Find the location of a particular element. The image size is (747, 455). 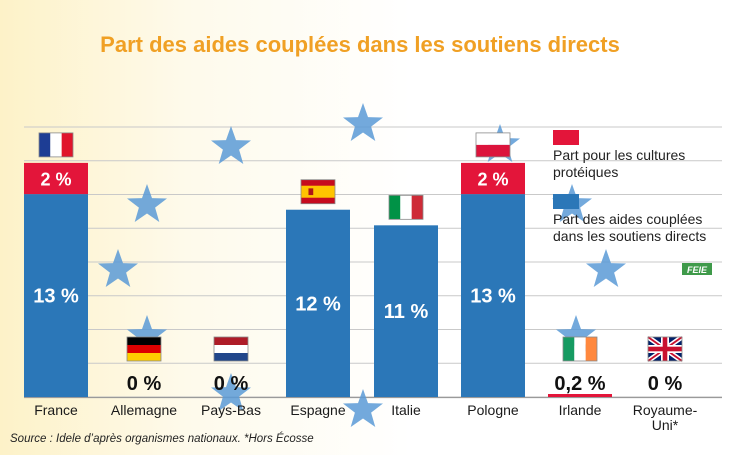

logo-text: FEIE is located at coordinates (697, 270).